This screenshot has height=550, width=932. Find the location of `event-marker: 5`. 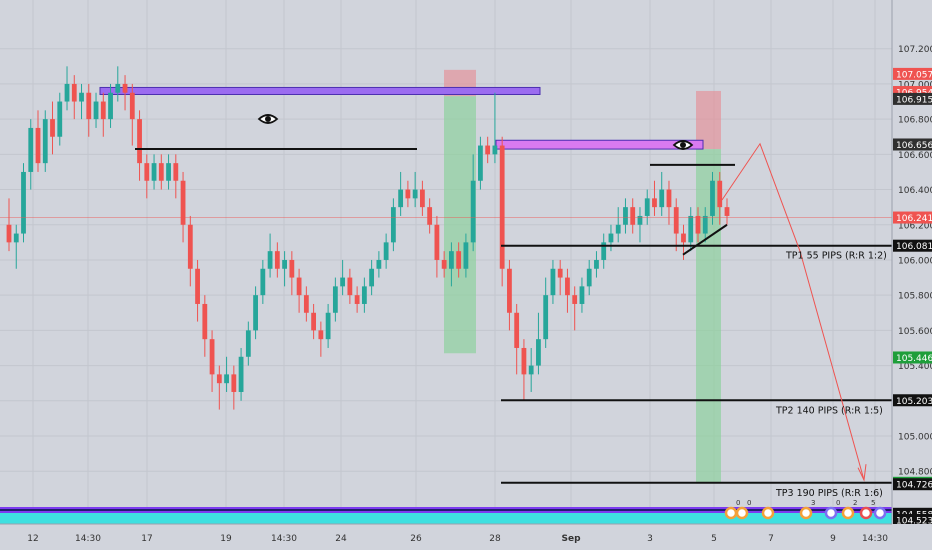

event-marker: 5 is located at coordinates (867, 509).